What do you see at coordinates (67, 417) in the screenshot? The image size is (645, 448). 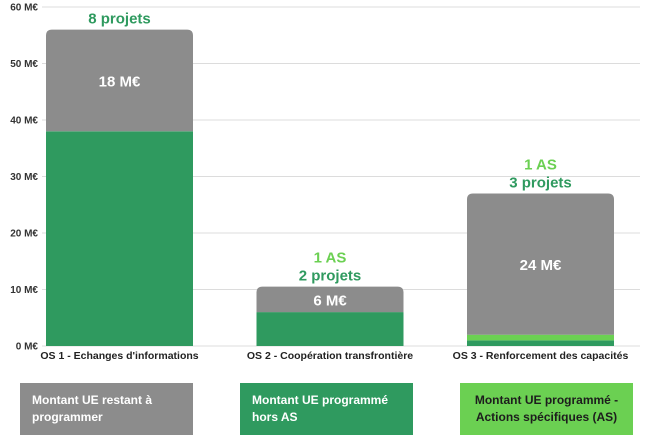 I see `legend-label-line2: programmer` at bounding box center [67, 417].